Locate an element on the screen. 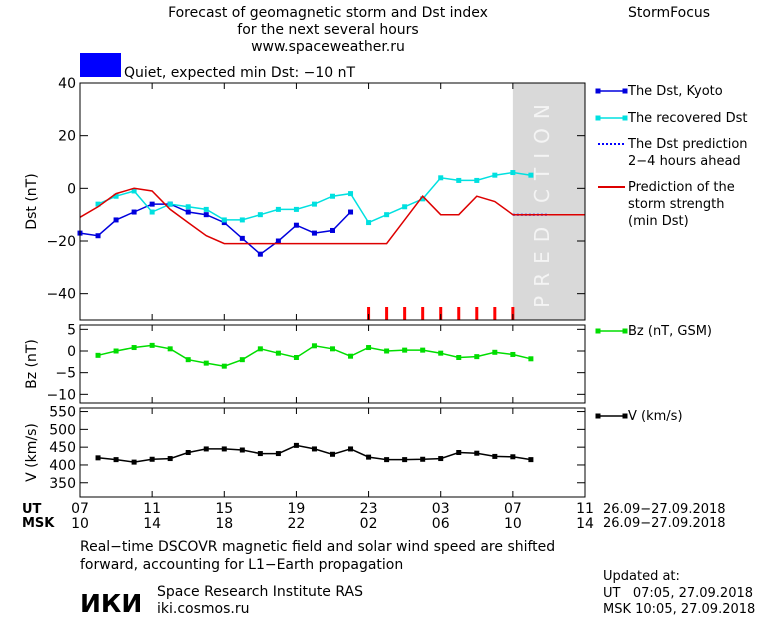  brand-name: StormFocus is located at coordinates (669, 13).